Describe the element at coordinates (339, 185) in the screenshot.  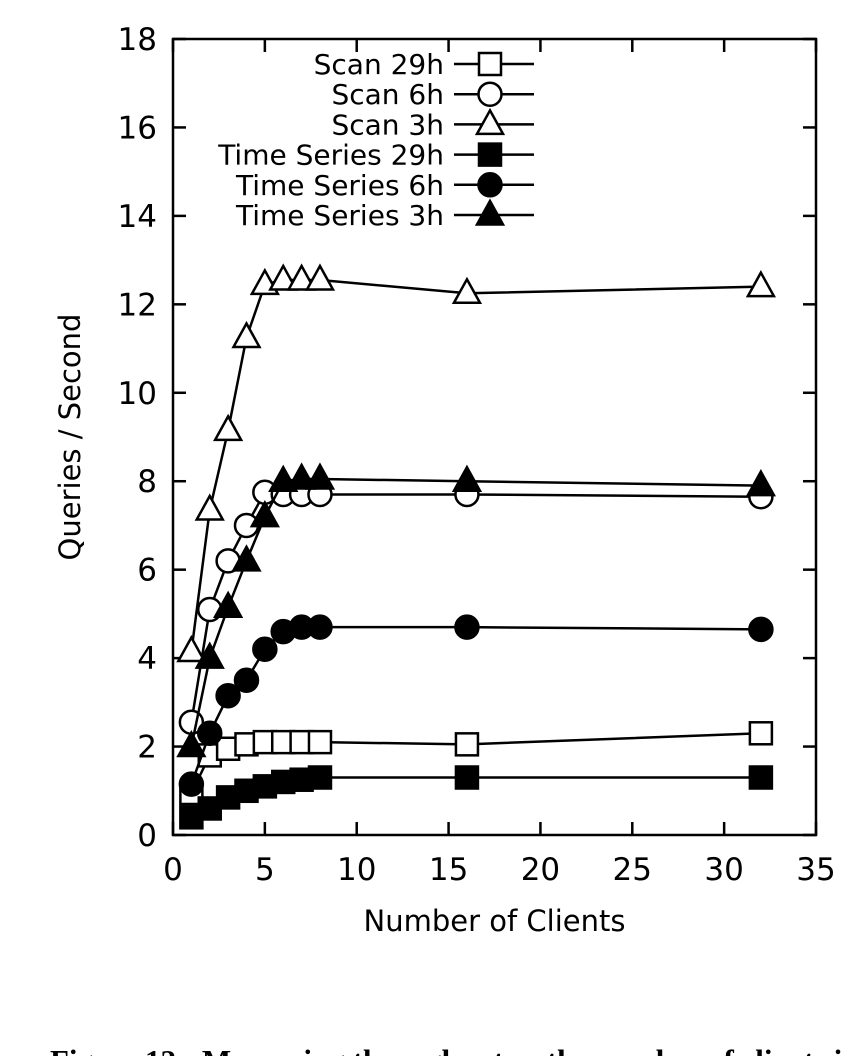
I see `legend-label: Time Series 6h` at that location.